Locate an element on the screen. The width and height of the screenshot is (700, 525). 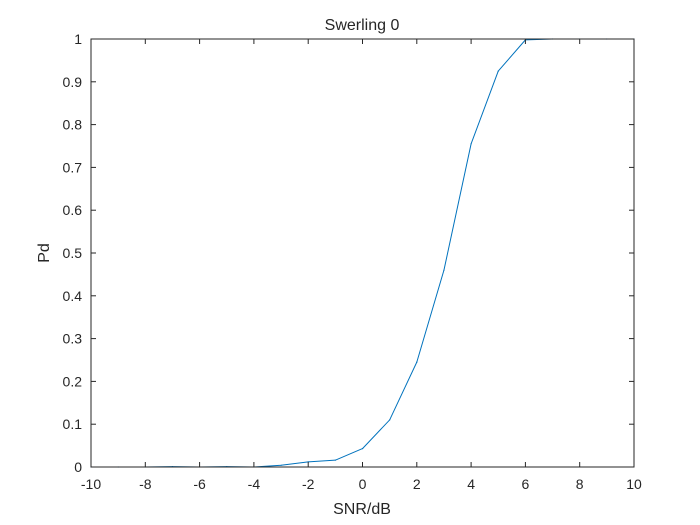
x-tick-label: 2 is located at coordinates (417, 484).